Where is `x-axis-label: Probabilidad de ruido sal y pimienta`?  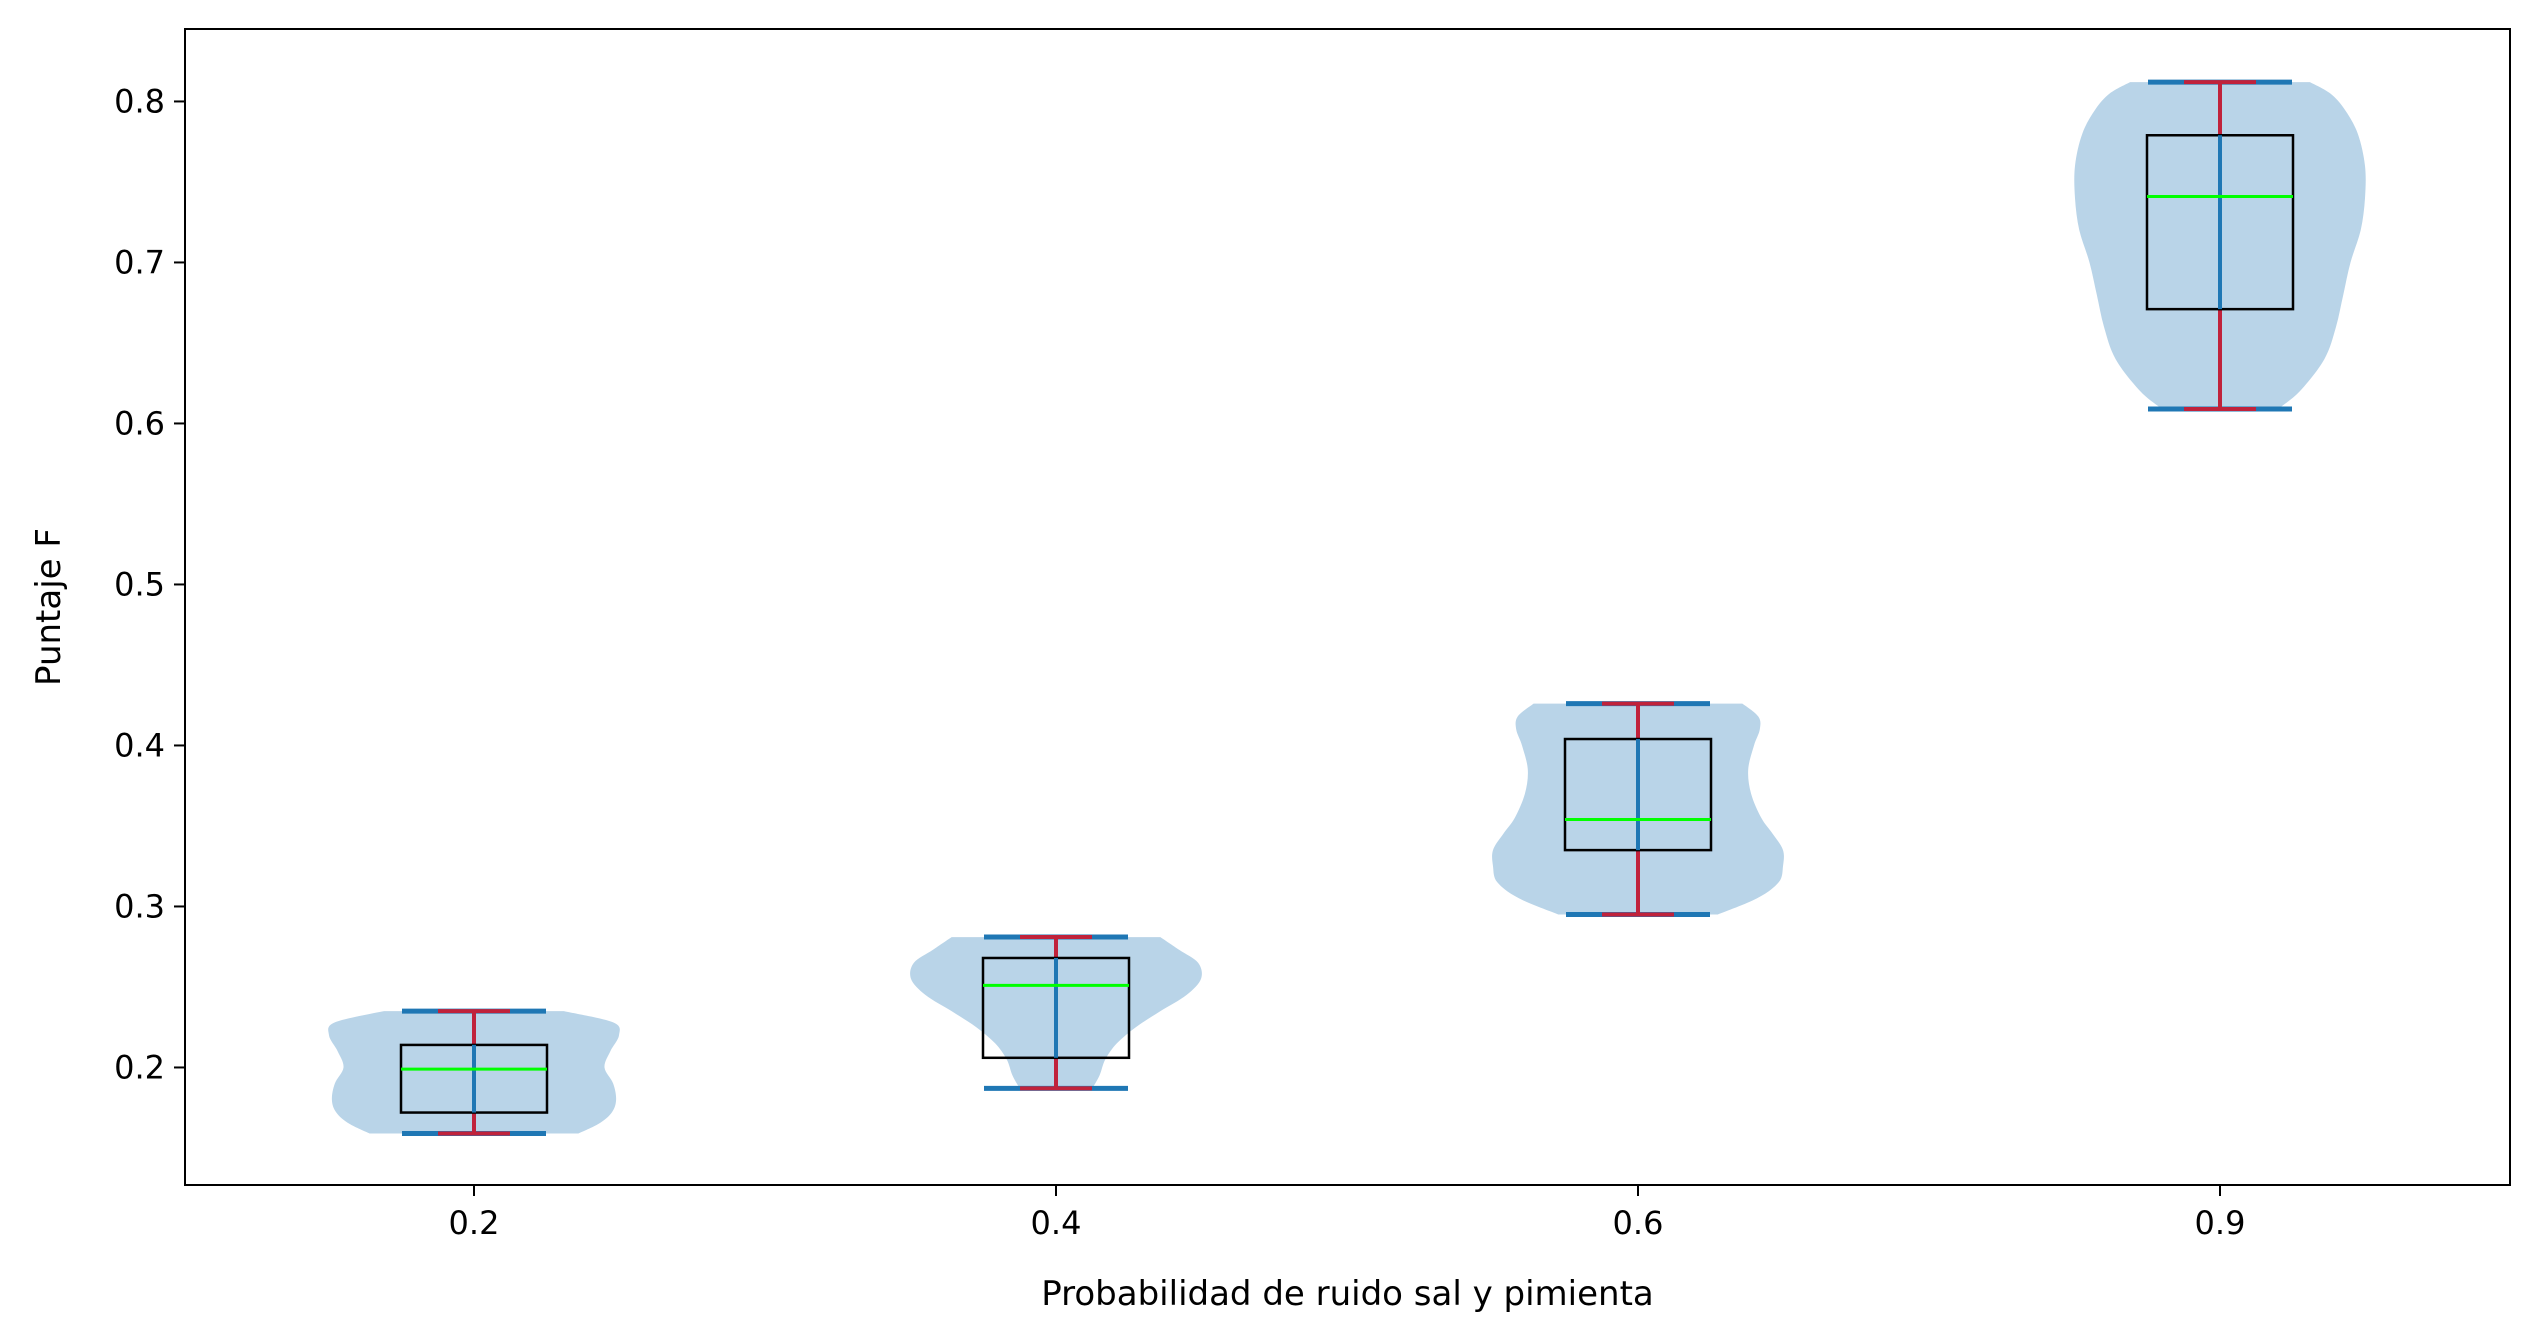 x-axis-label: Probabilidad de ruido sal y pimienta is located at coordinates (1347, 1294).